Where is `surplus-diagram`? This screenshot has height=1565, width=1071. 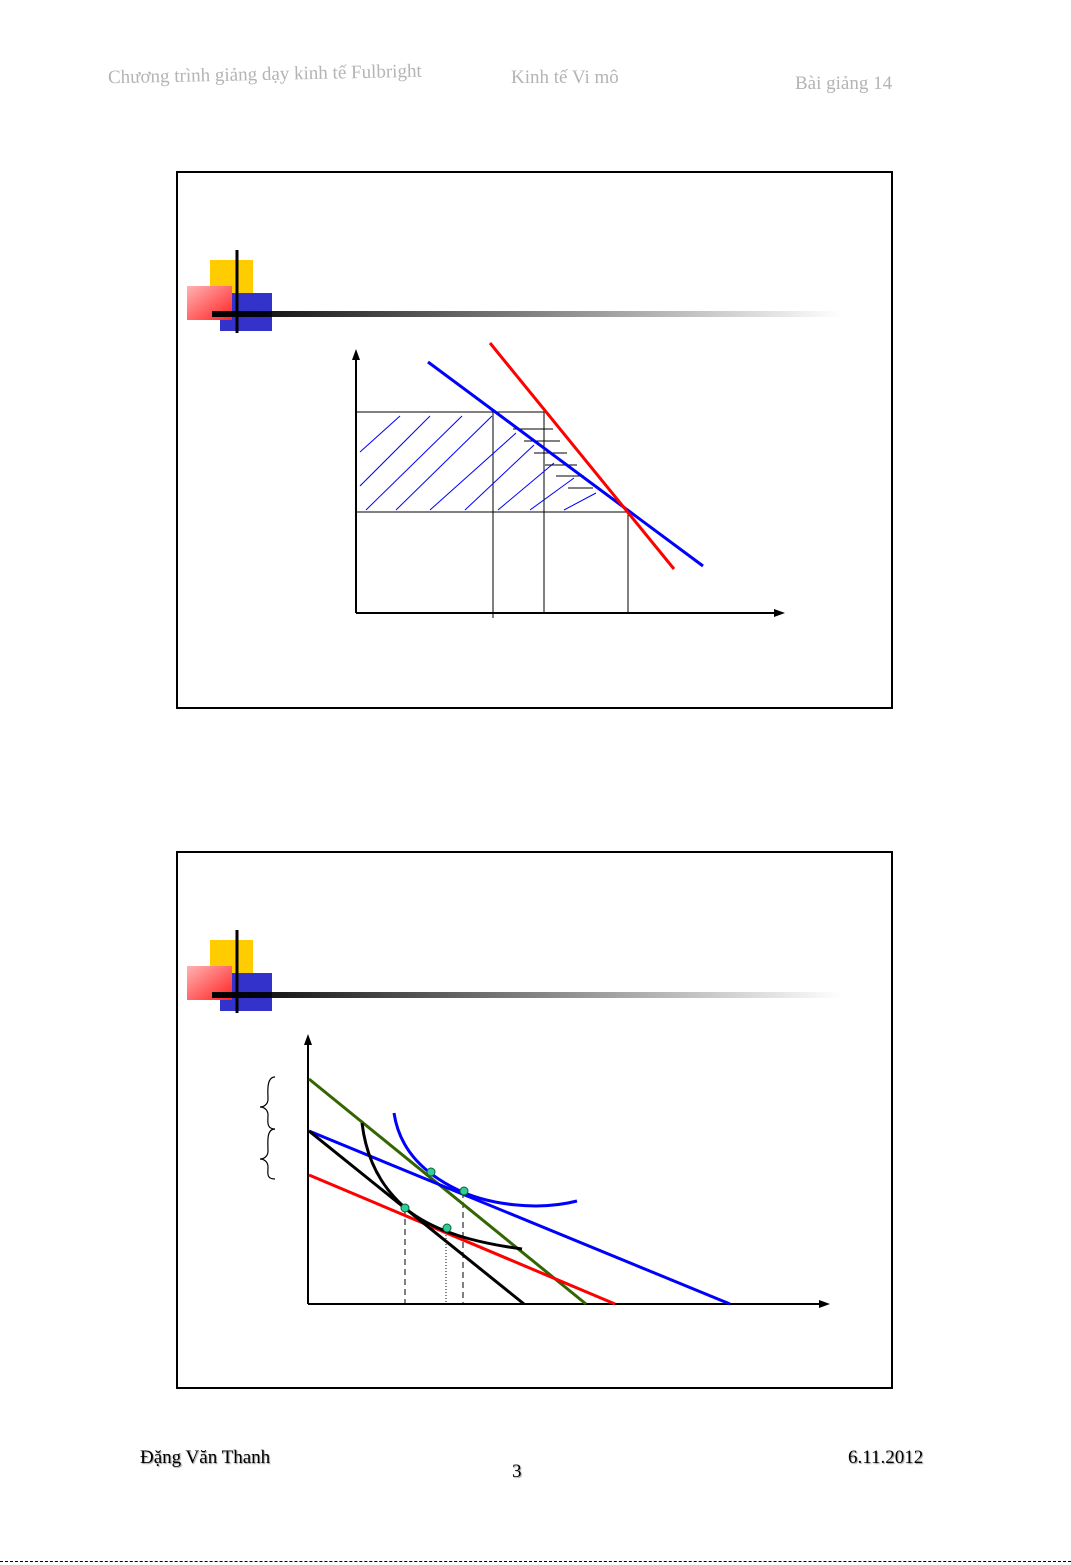
surplus-diagram is located at coordinates (568, 480).